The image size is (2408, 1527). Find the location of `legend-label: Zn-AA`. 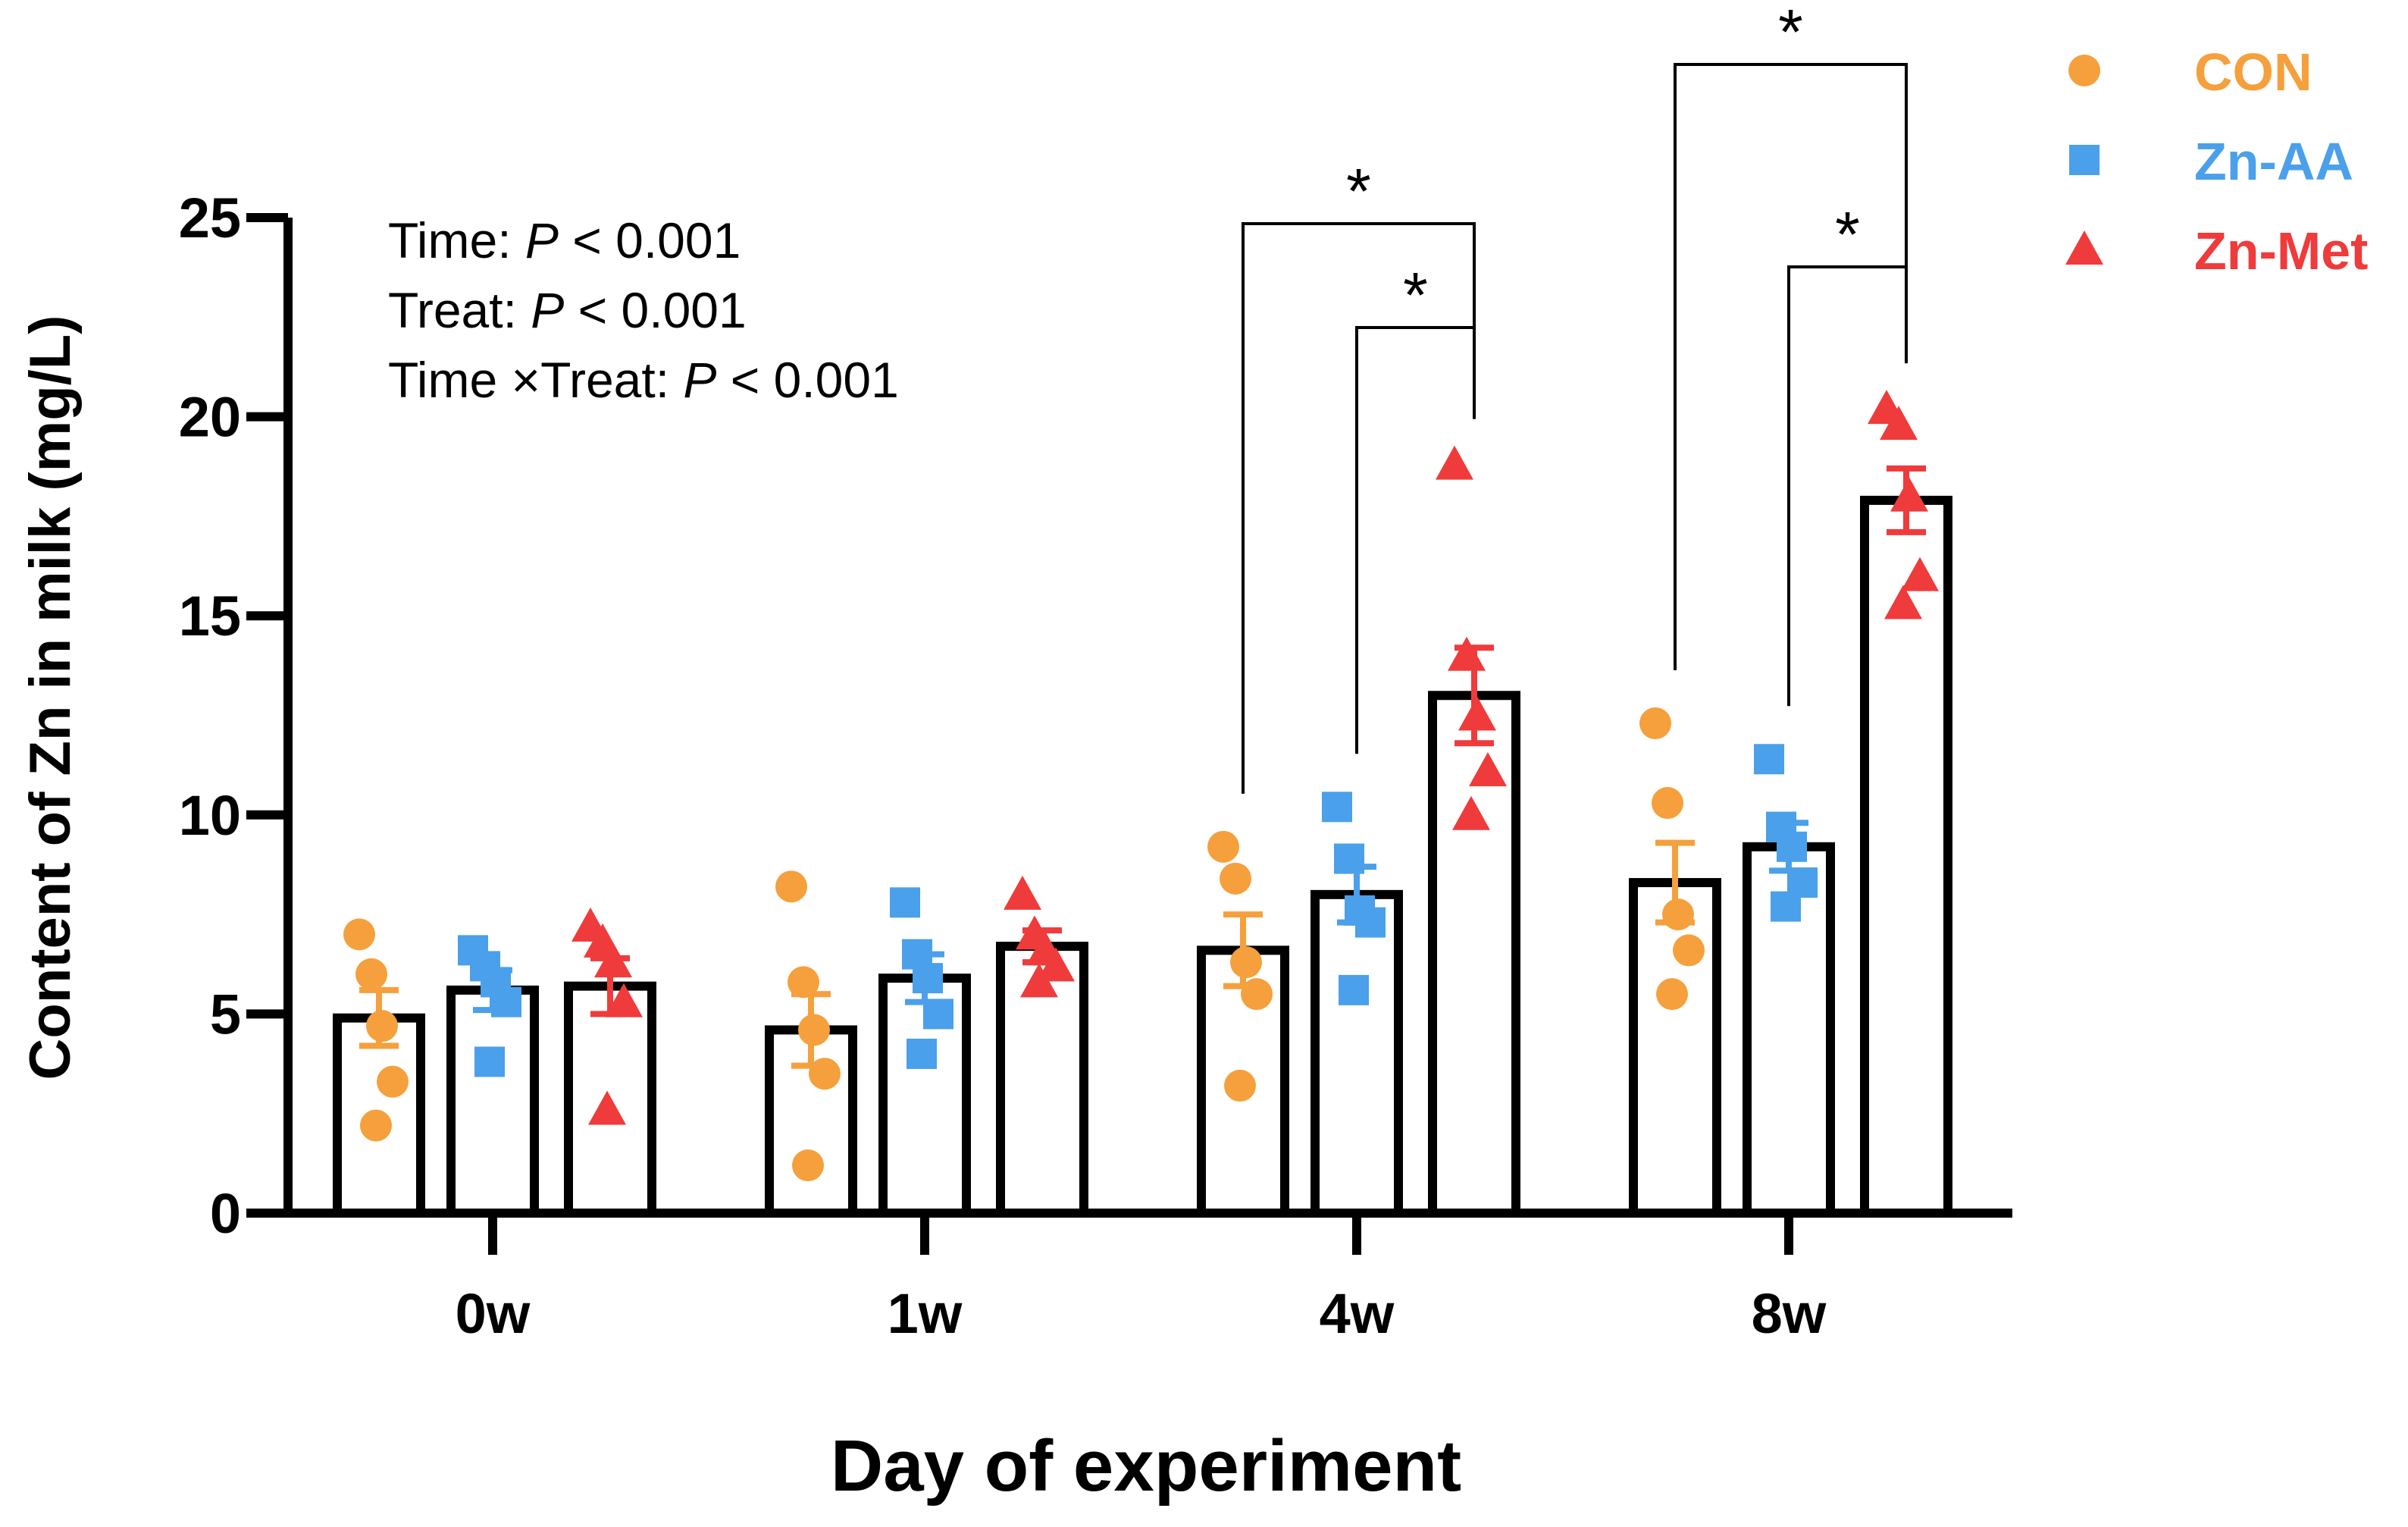

legend-label: Zn-AA is located at coordinates (2273, 162).